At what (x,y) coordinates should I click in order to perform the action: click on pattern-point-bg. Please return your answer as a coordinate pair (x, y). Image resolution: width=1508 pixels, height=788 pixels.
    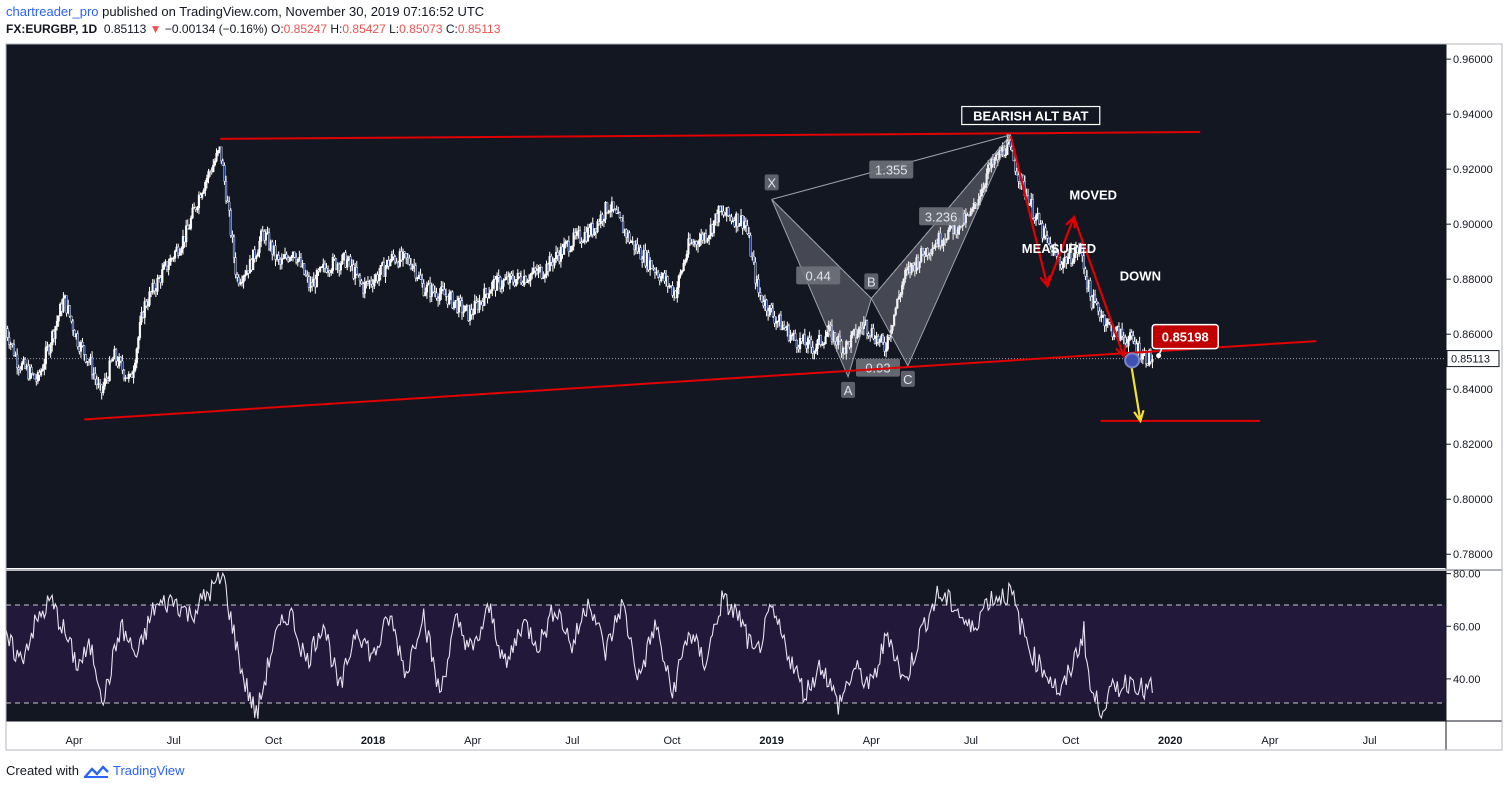
    Looking at the image, I should click on (871, 281).